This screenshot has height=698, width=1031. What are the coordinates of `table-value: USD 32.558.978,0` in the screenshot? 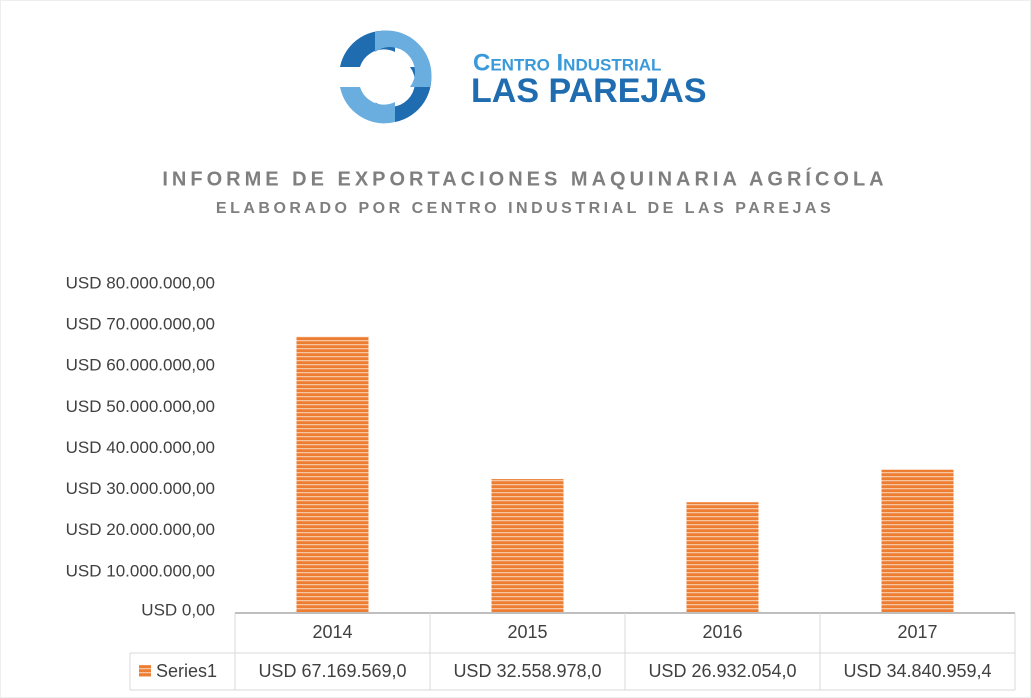 It's located at (527, 671).